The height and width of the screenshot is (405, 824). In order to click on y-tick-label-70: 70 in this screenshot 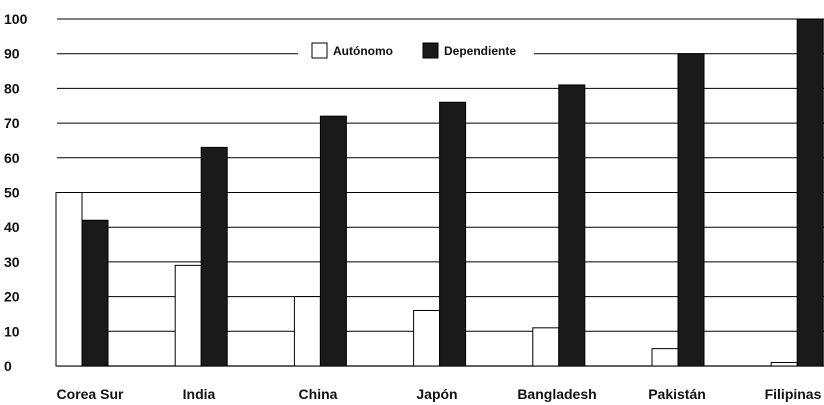, I will do `click(12, 123)`.